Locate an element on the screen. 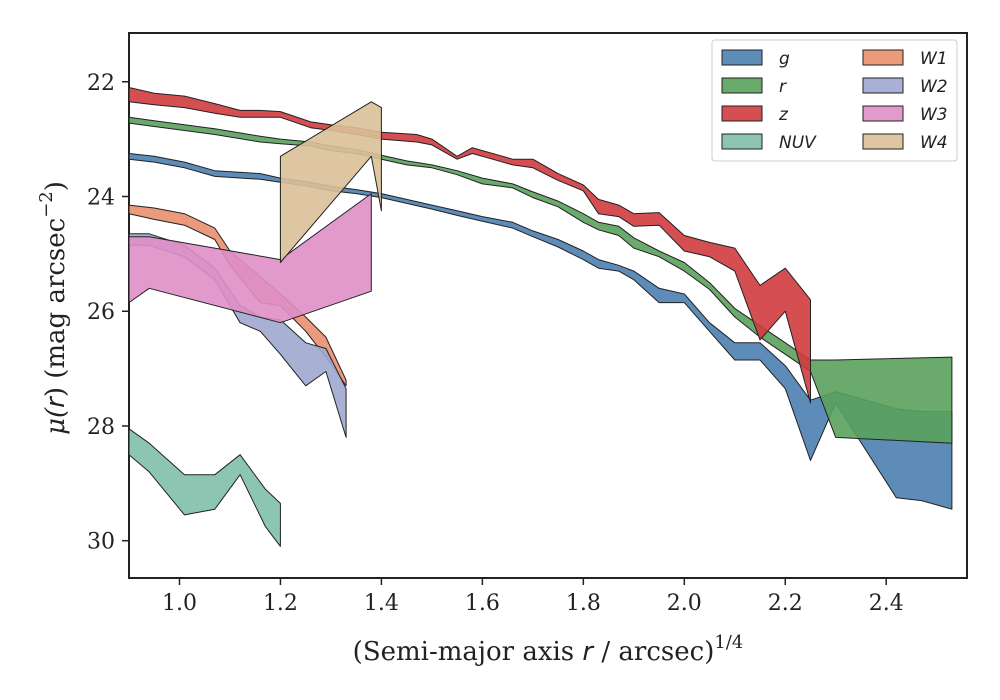  legend-swatch-nuv is located at coordinates (742, 141).